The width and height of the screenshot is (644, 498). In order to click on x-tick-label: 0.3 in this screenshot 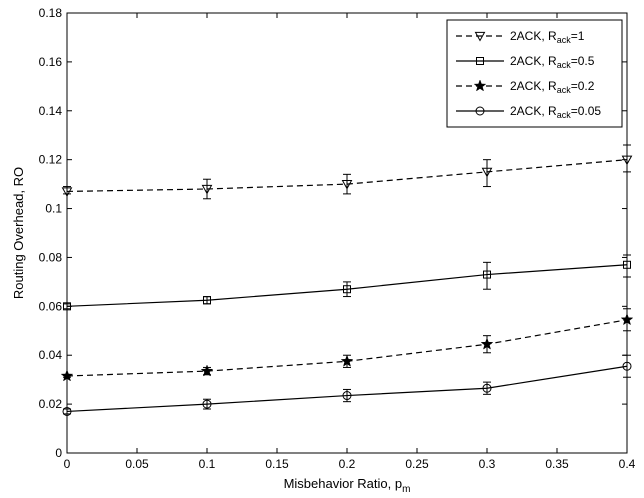, I will do `click(487, 464)`.